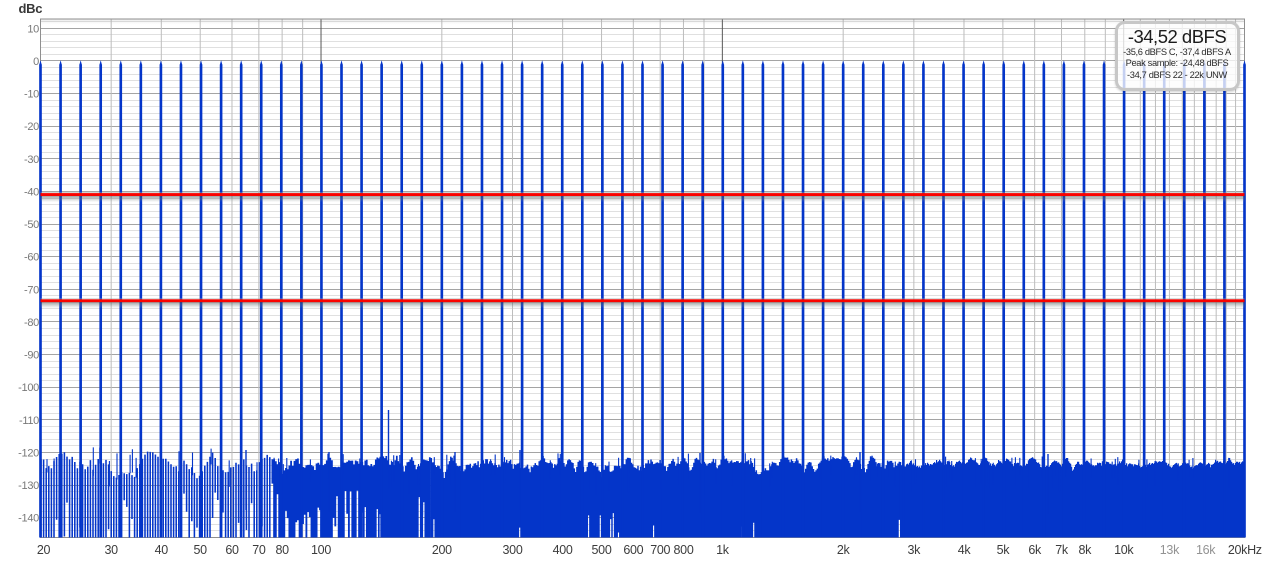 This screenshot has width=1264, height=563. Describe the element at coordinates (31, 95) in the screenshot. I see `svg-text: -10` at that location.